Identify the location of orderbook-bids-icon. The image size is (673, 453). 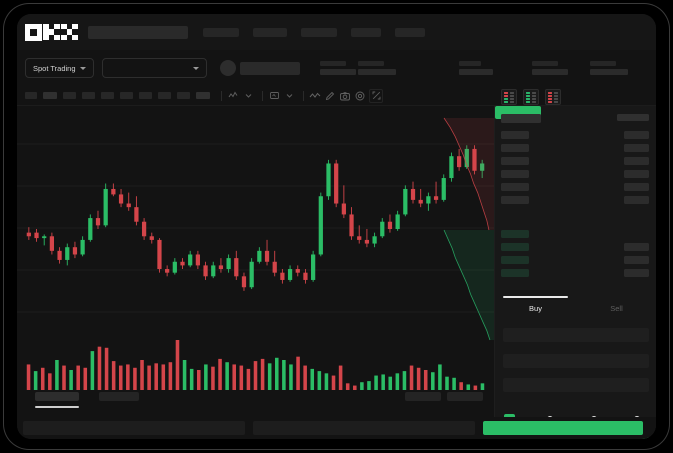
(531, 97).